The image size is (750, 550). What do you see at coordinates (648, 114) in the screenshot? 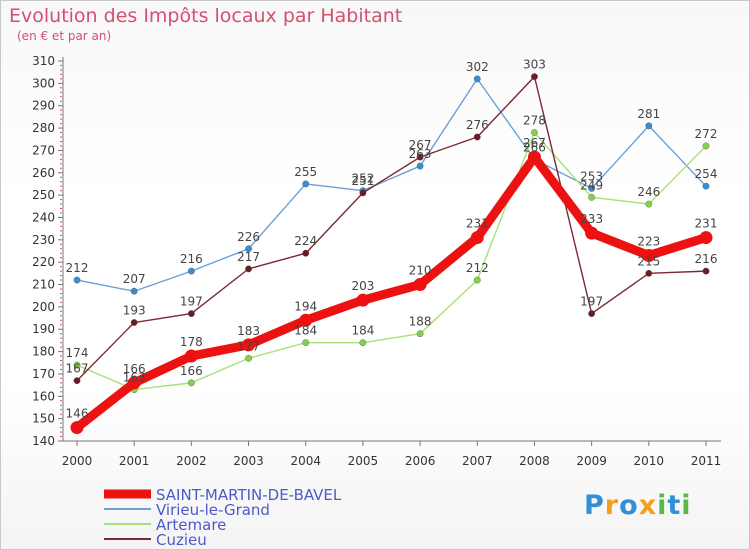
I see `data-label: 281` at bounding box center [648, 114].